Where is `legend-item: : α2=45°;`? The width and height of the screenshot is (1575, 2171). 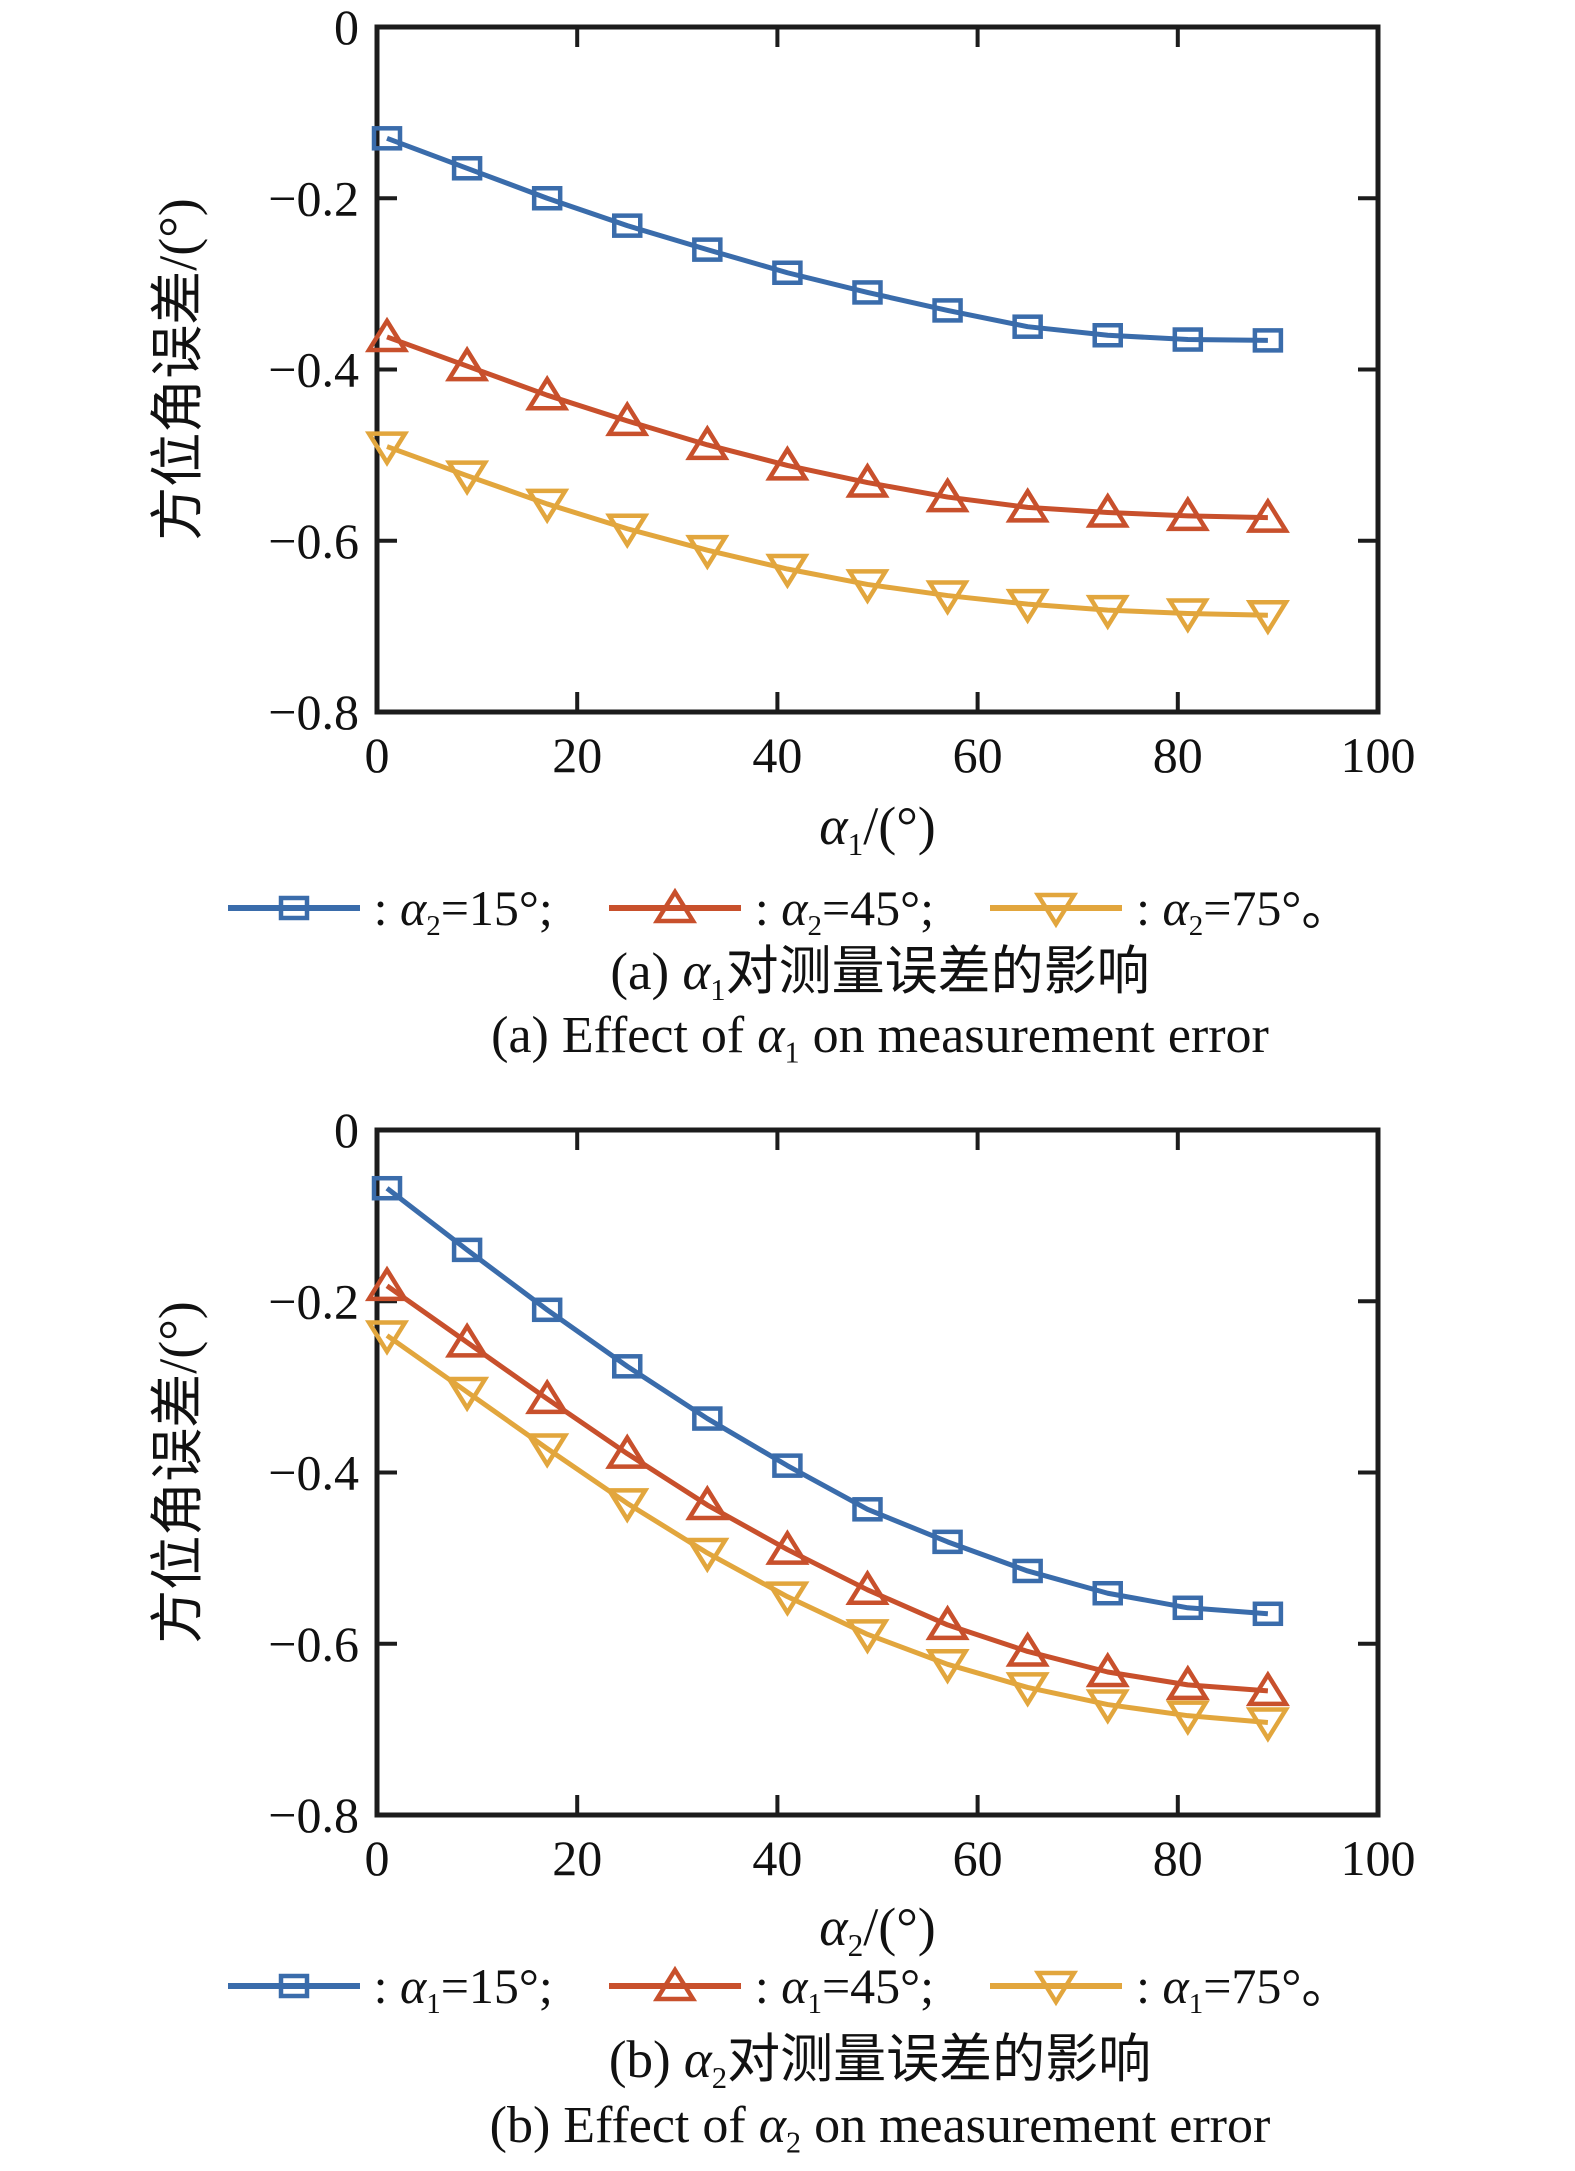
legend-item: : α2=45°; is located at coordinates (770, 911).